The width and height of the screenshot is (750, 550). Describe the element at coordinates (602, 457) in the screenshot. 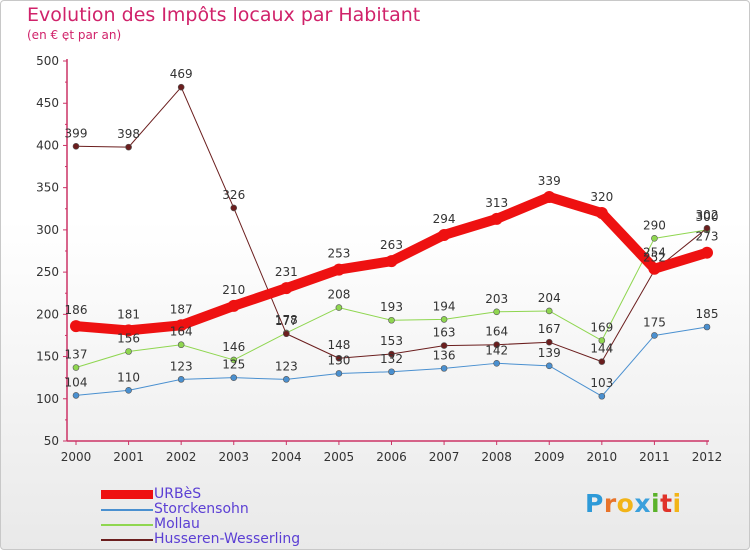

I see `x-tick-label: 2010` at that location.